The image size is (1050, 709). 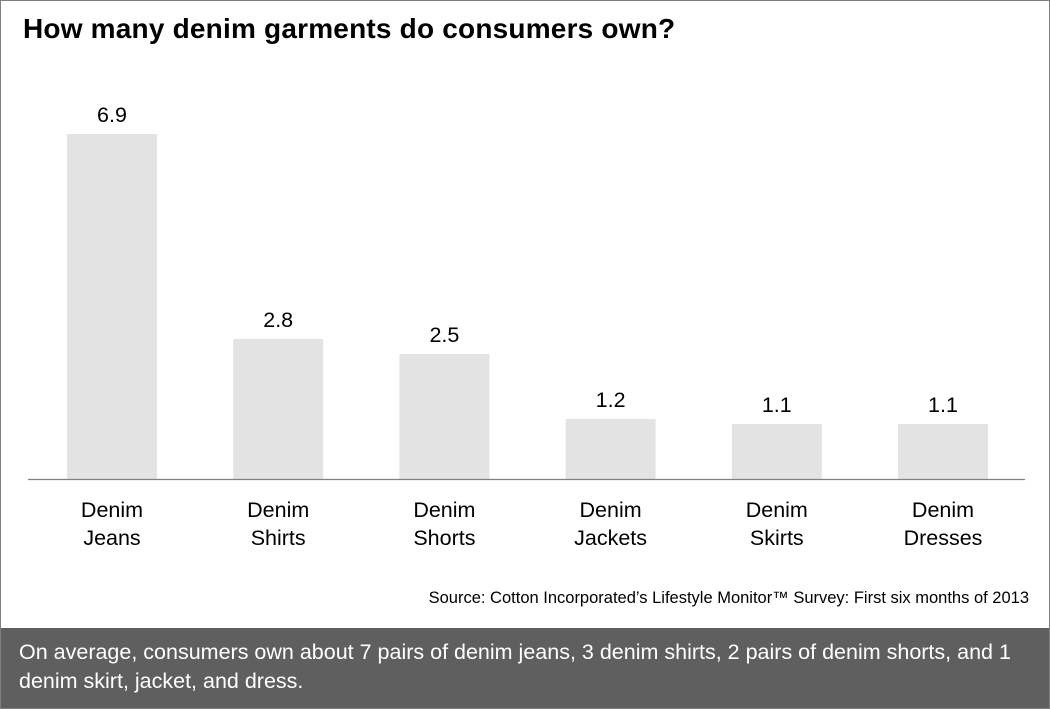 I want to click on category-label-5: Denim Skirts, so click(x=777, y=524).